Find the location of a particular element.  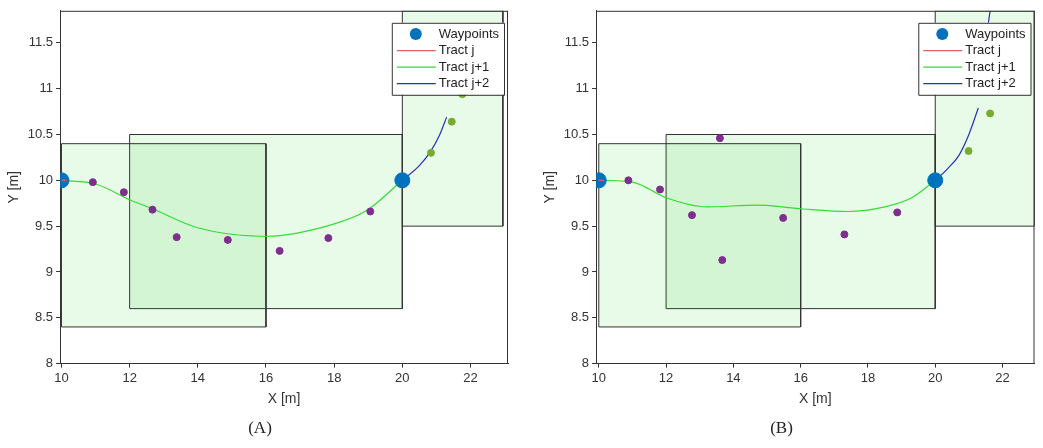

x-tick-label: 10 is located at coordinates (599, 377).